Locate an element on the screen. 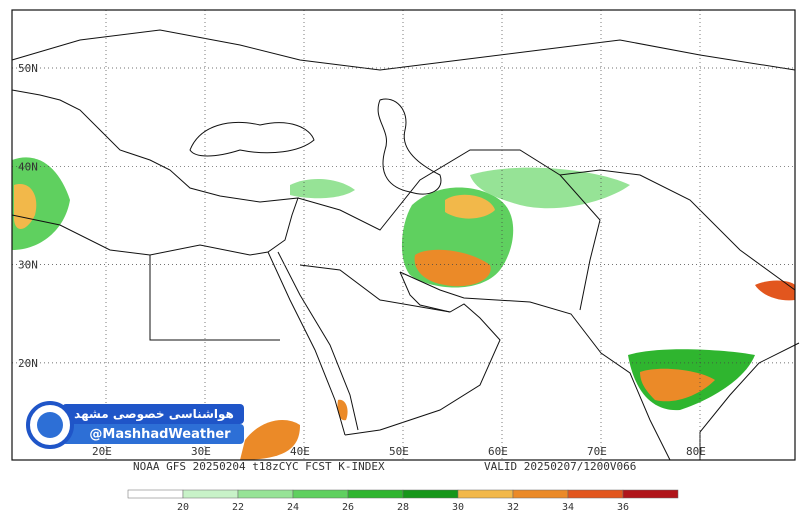 The image size is (800, 525). lat-label: 50N is located at coordinates (28, 68).